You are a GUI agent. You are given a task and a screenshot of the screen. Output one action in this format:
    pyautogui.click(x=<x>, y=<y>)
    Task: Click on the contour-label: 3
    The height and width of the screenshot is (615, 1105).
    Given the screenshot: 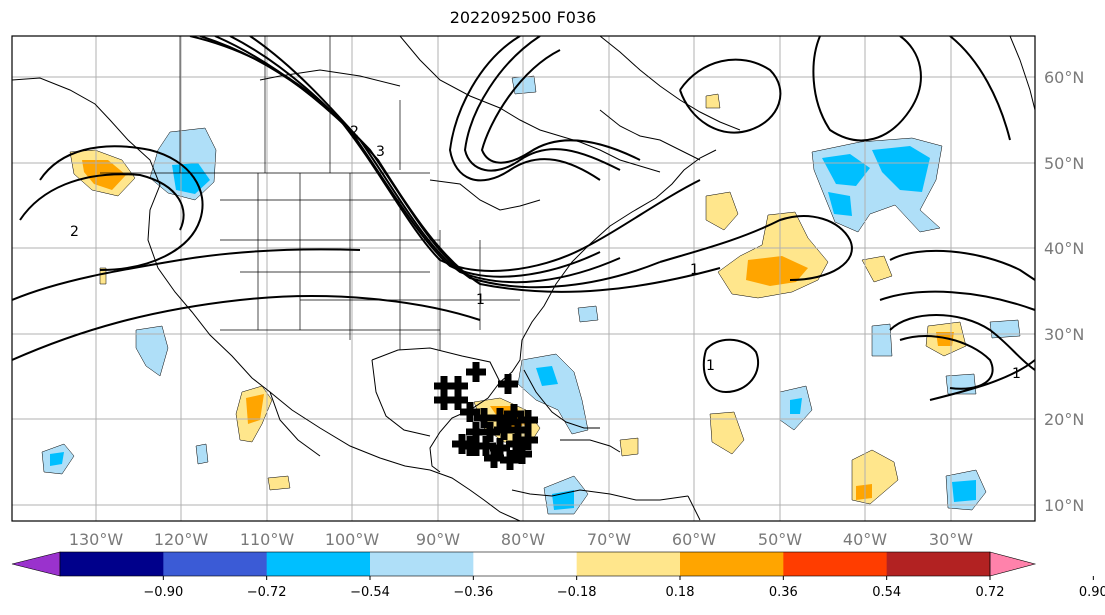 What is the action you would take?
    pyautogui.click(x=380, y=152)
    